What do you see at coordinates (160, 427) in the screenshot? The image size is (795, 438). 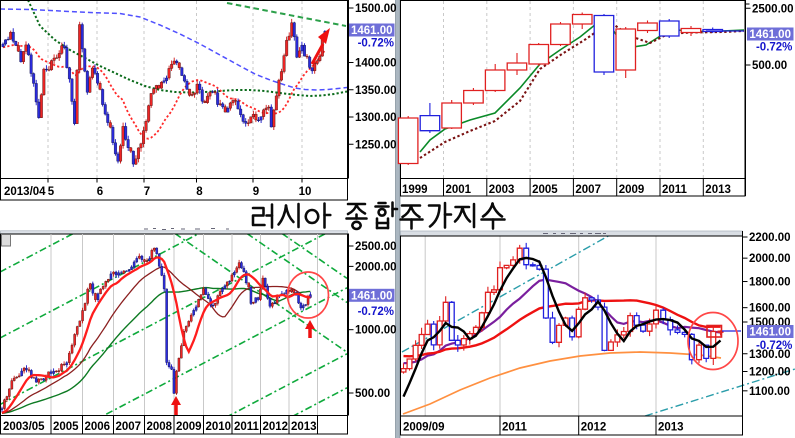 I see `svg-text: 2008` at bounding box center [160, 427].